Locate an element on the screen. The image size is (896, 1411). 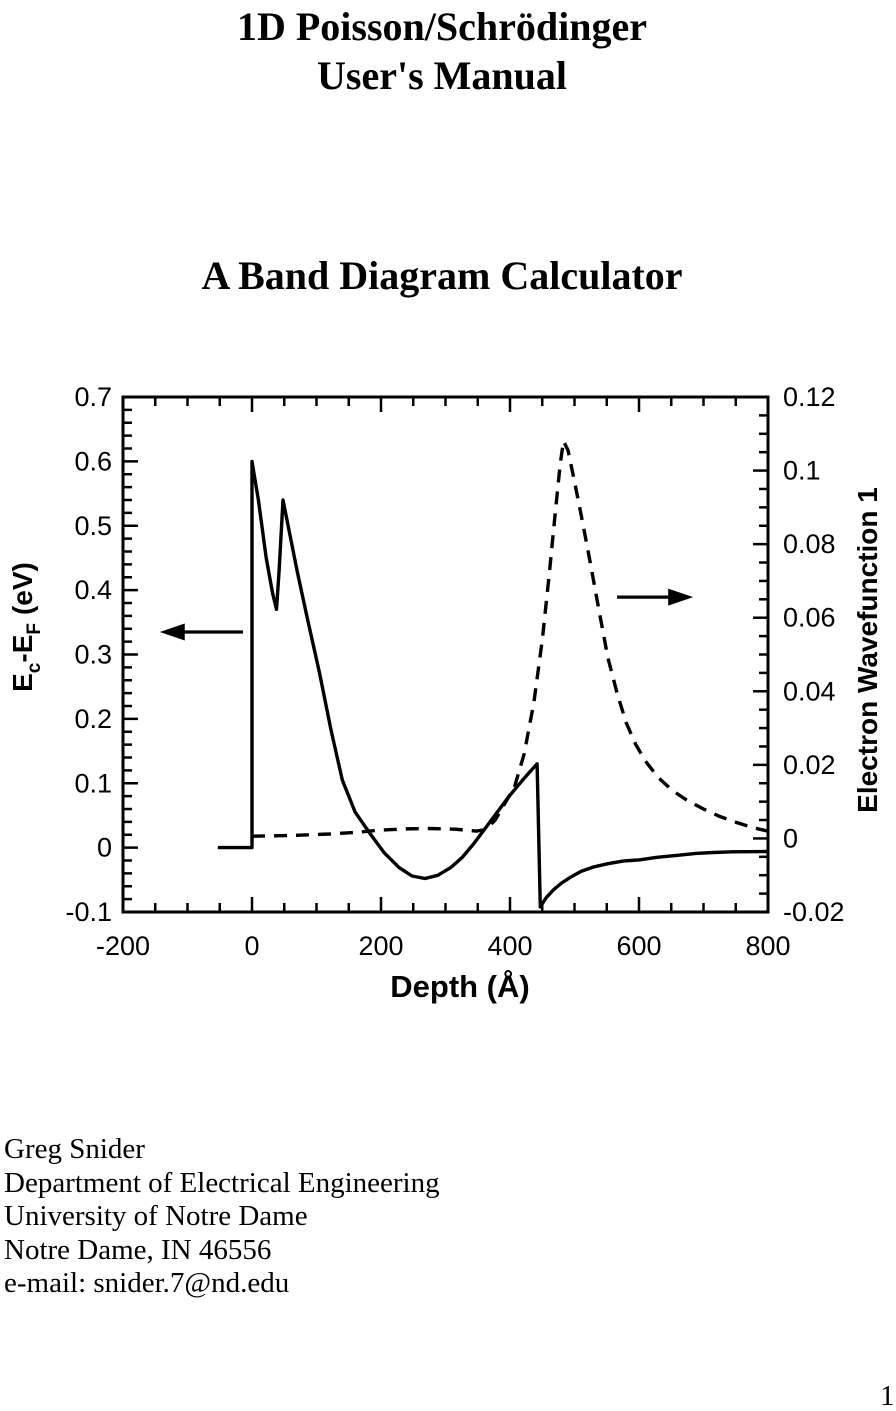
left-y-axis-label-units: (eV) is located at coordinates (22, 589).